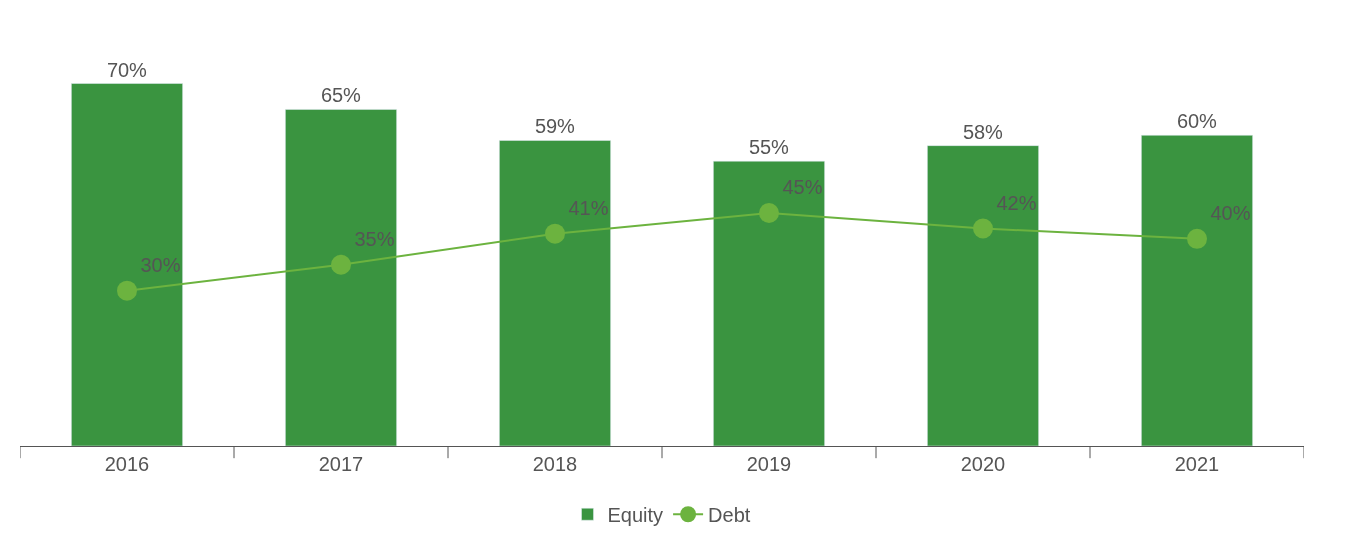  What do you see at coordinates (555, 464) in the screenshot?
I see `x-tick-label: 2018` at bounding box center [555, 464].